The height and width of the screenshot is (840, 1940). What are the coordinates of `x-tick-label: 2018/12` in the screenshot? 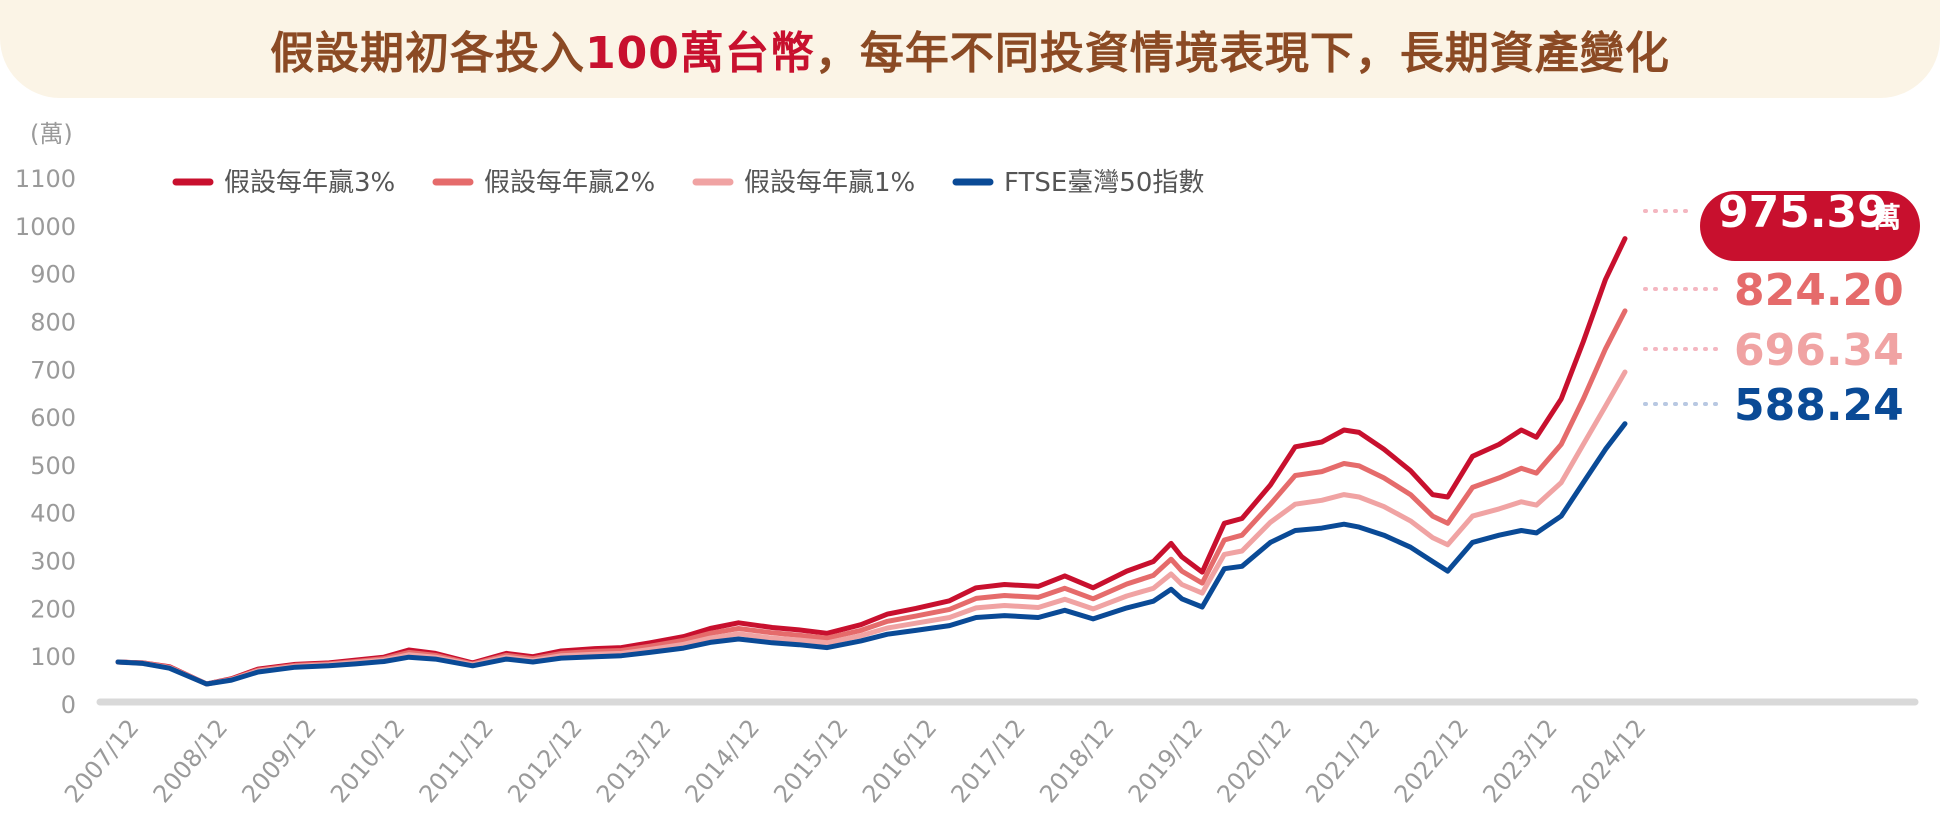 It's located at (1077, 761).